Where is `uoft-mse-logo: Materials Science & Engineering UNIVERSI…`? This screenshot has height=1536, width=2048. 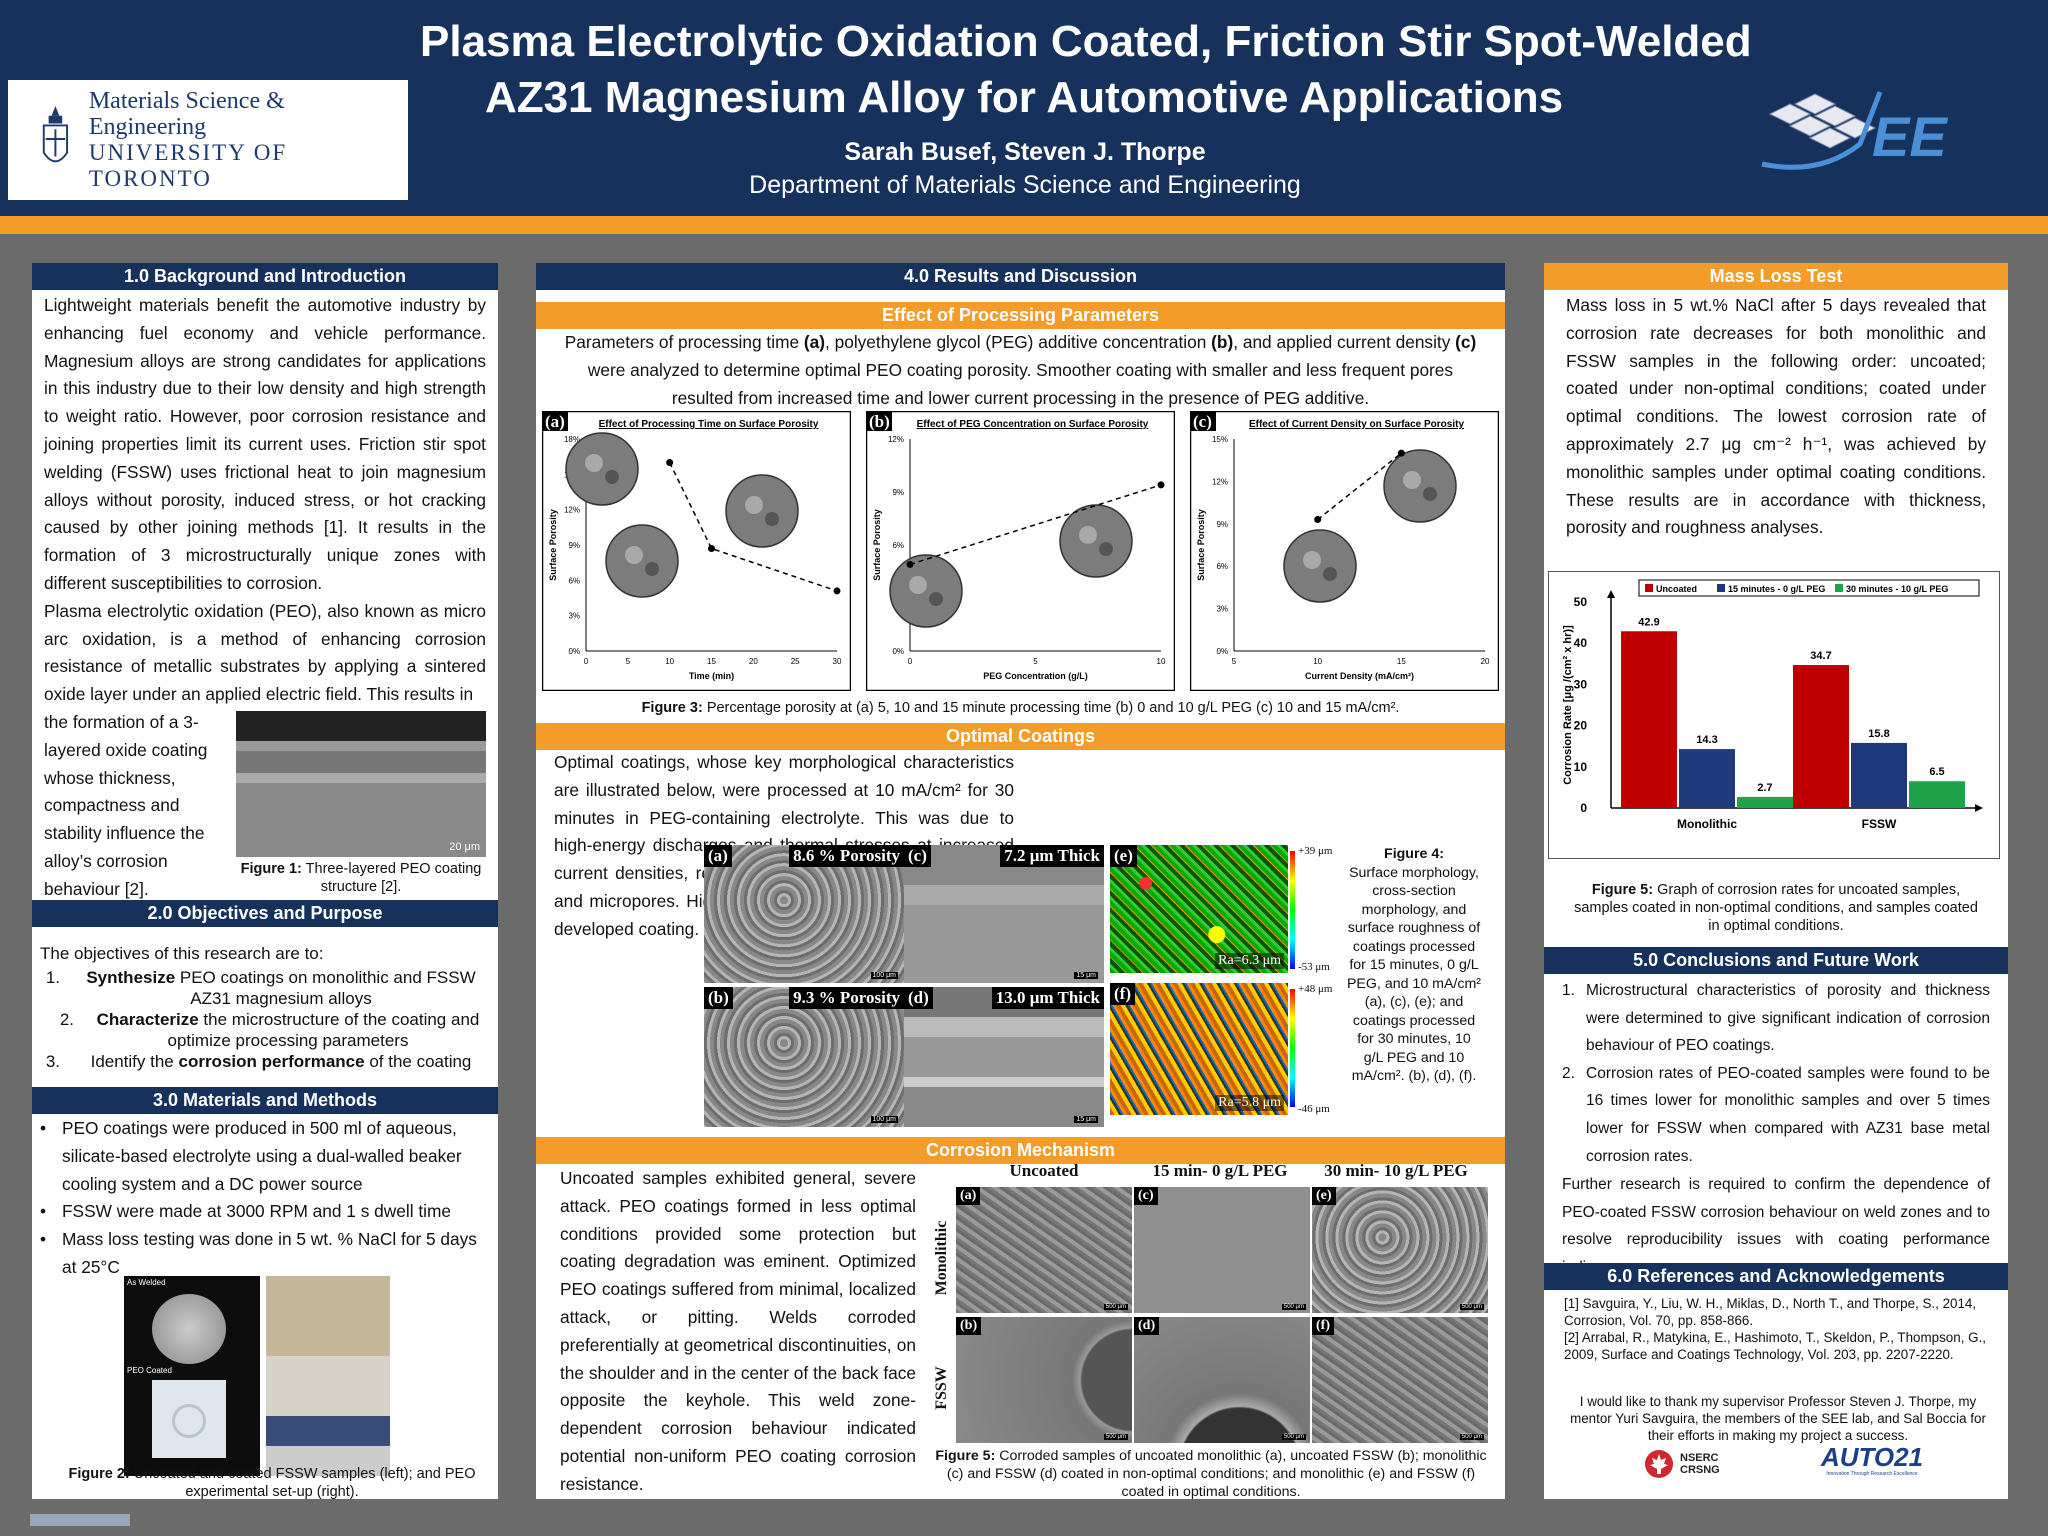 uoft-mse-logo: Materials Science & Engineering UNIVERSI… is located at coordinates (208, 140).